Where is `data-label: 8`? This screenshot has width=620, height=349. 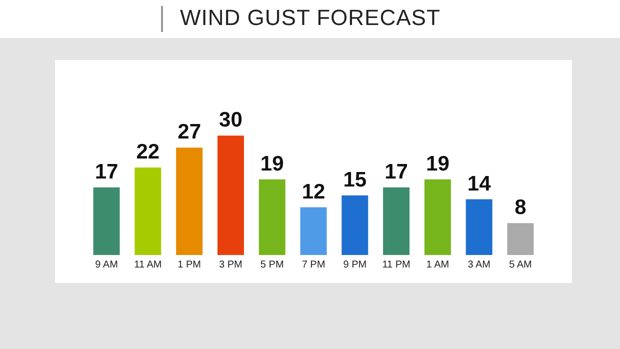
data-label: 8 is located at coordinates (520, 208).